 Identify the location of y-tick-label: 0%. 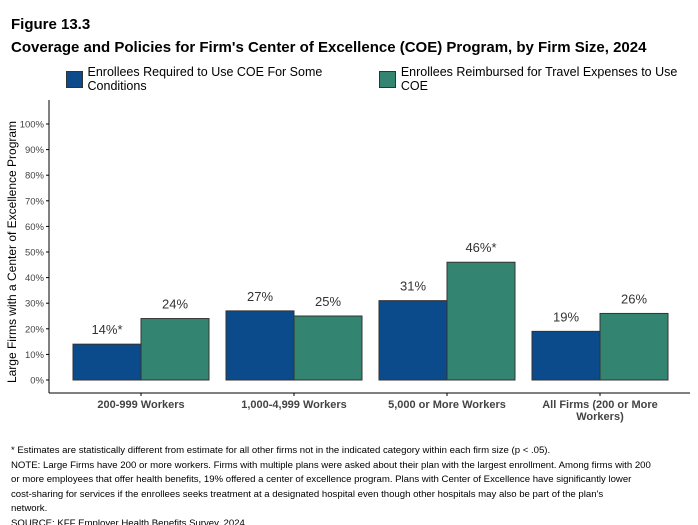
(37, 381).